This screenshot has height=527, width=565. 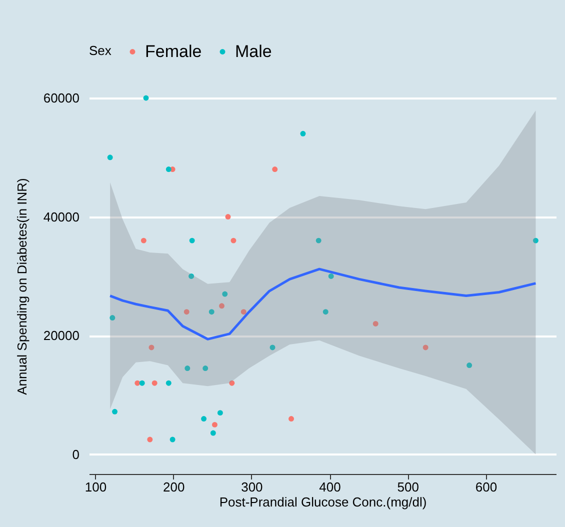 I want to click on y-tick-label: 60000, so click(x=61, y=98).